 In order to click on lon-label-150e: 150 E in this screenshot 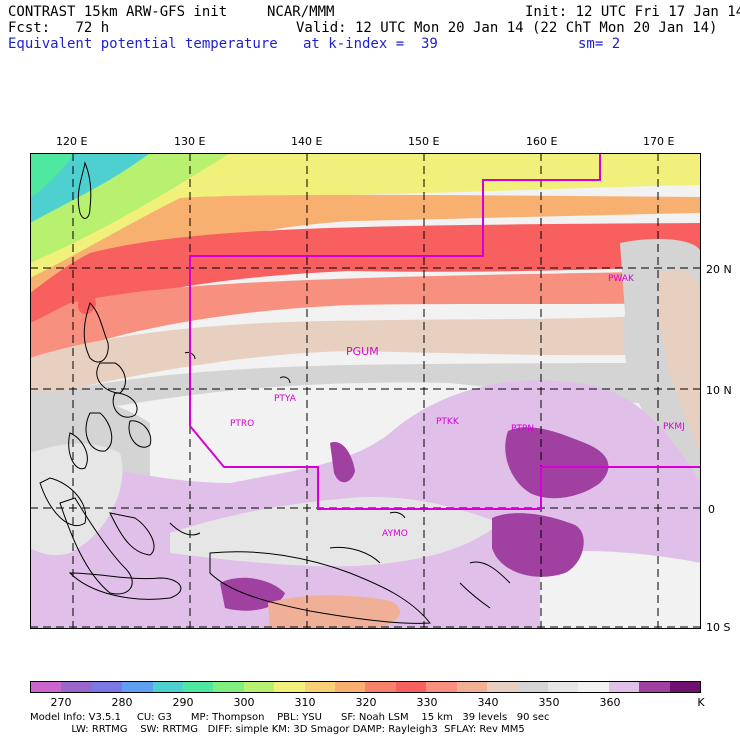, I will do `click(424, 141)`.